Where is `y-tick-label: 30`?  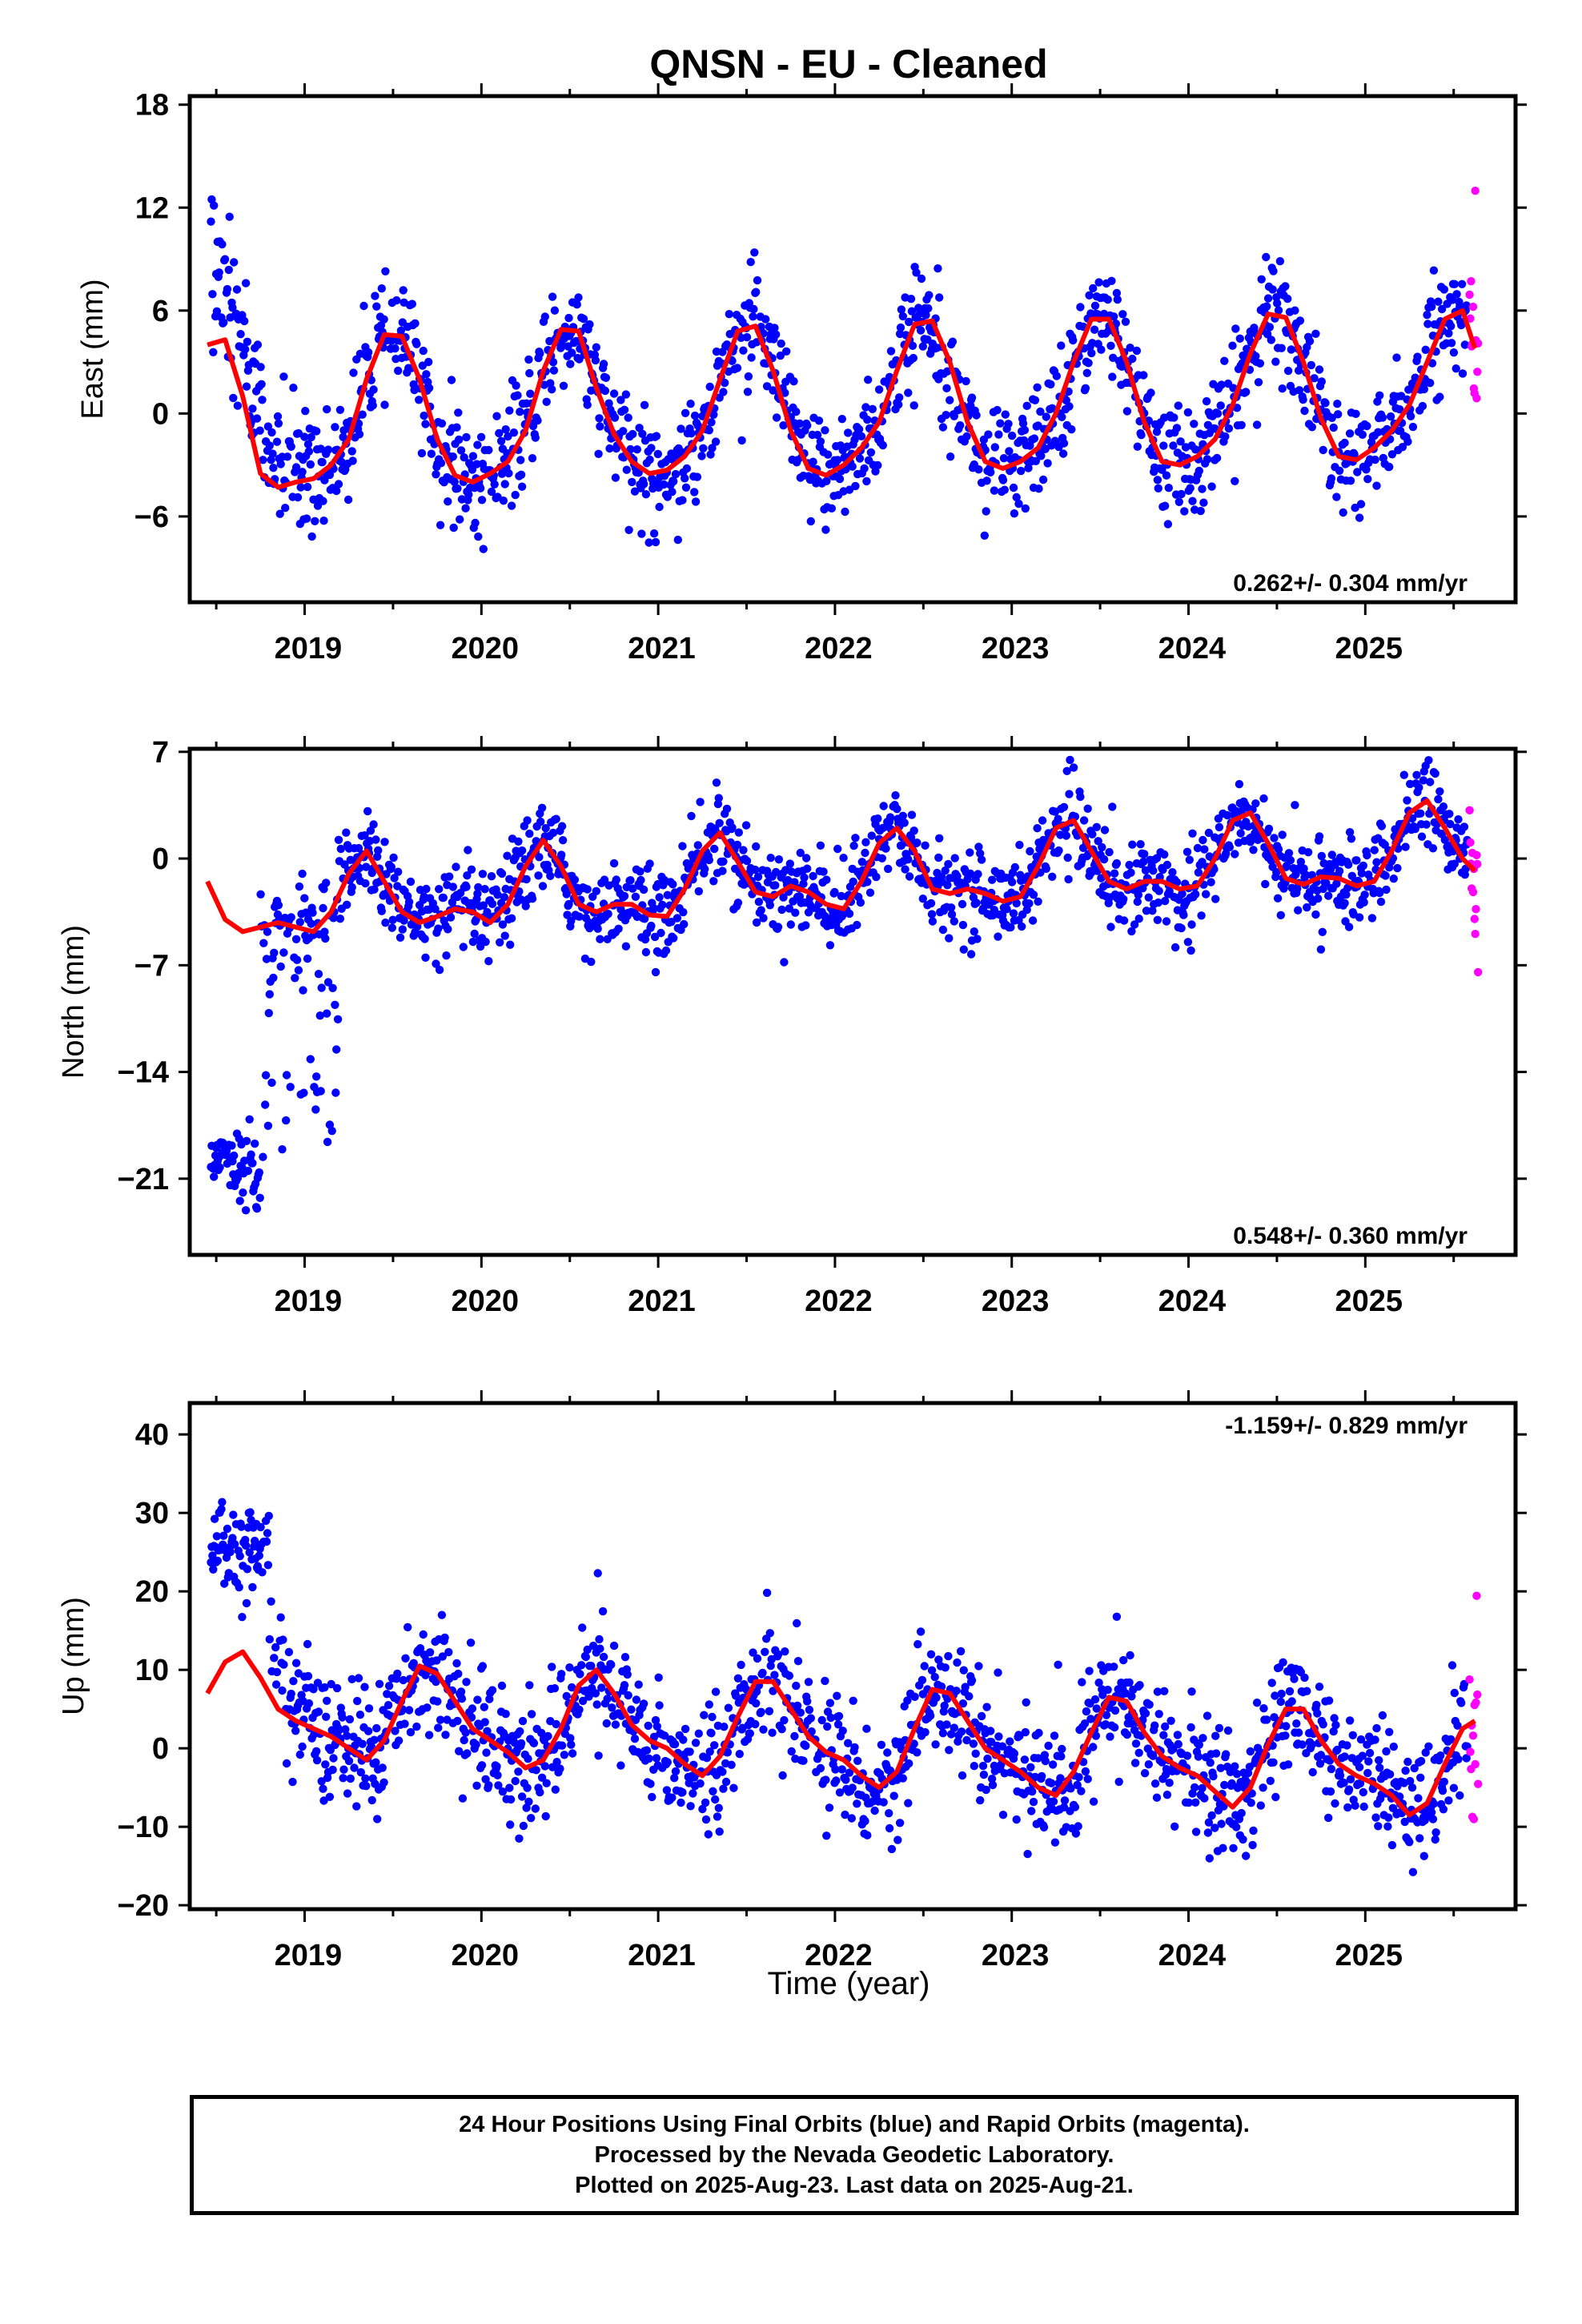 y-tick-label: 30 is located at coordinates (152, 1513).